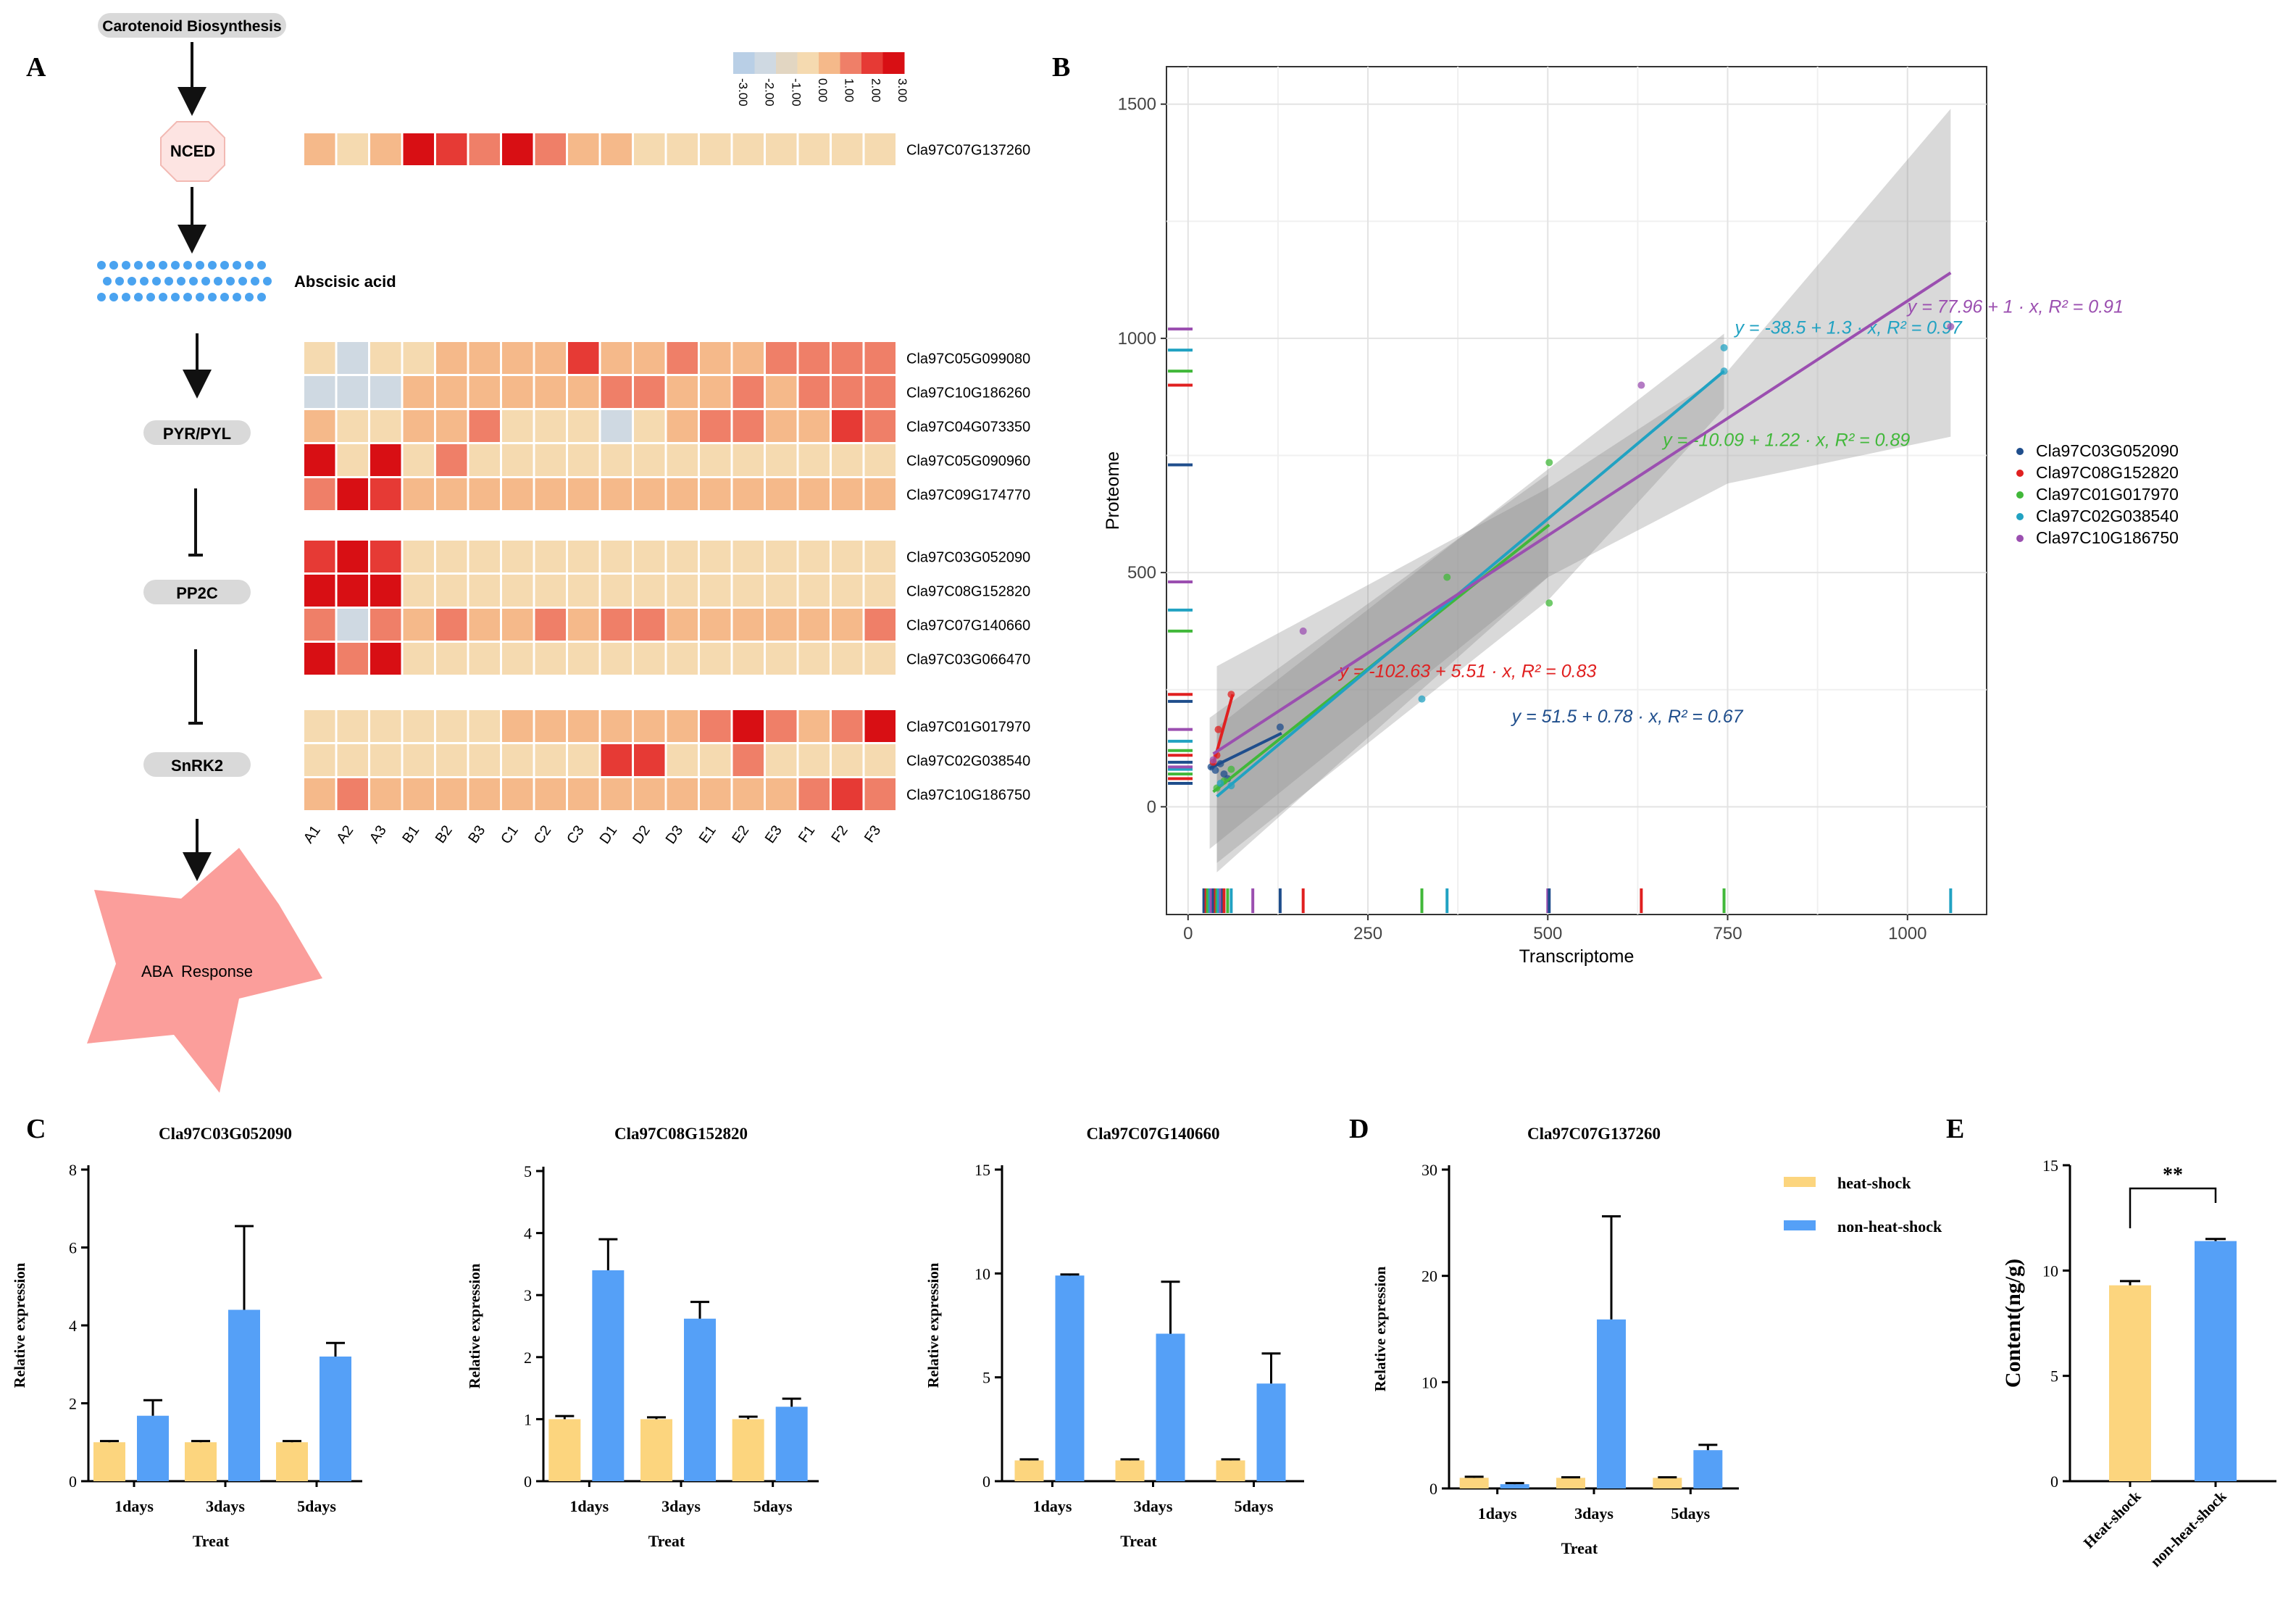 This screenshot has width=2296, height=1608. Describe the element at coordinates (73, 1404) in the screenshot. I see `y-tick-label: 2` at that location.